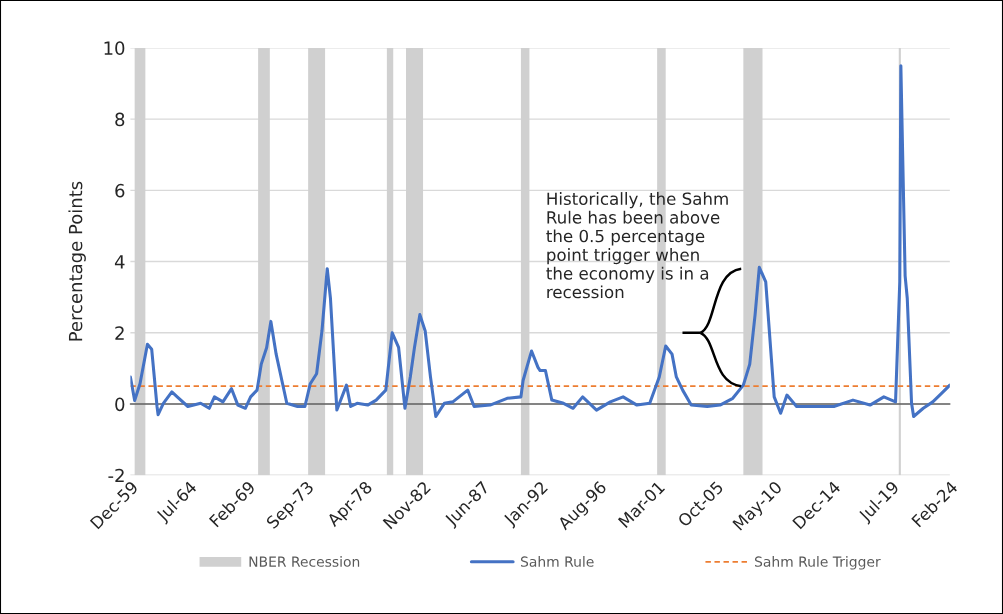  What do you see at coordinates (119, 333) in the screenshot?
I see `y-tick-label: 2` at bounding box center [119, 333].